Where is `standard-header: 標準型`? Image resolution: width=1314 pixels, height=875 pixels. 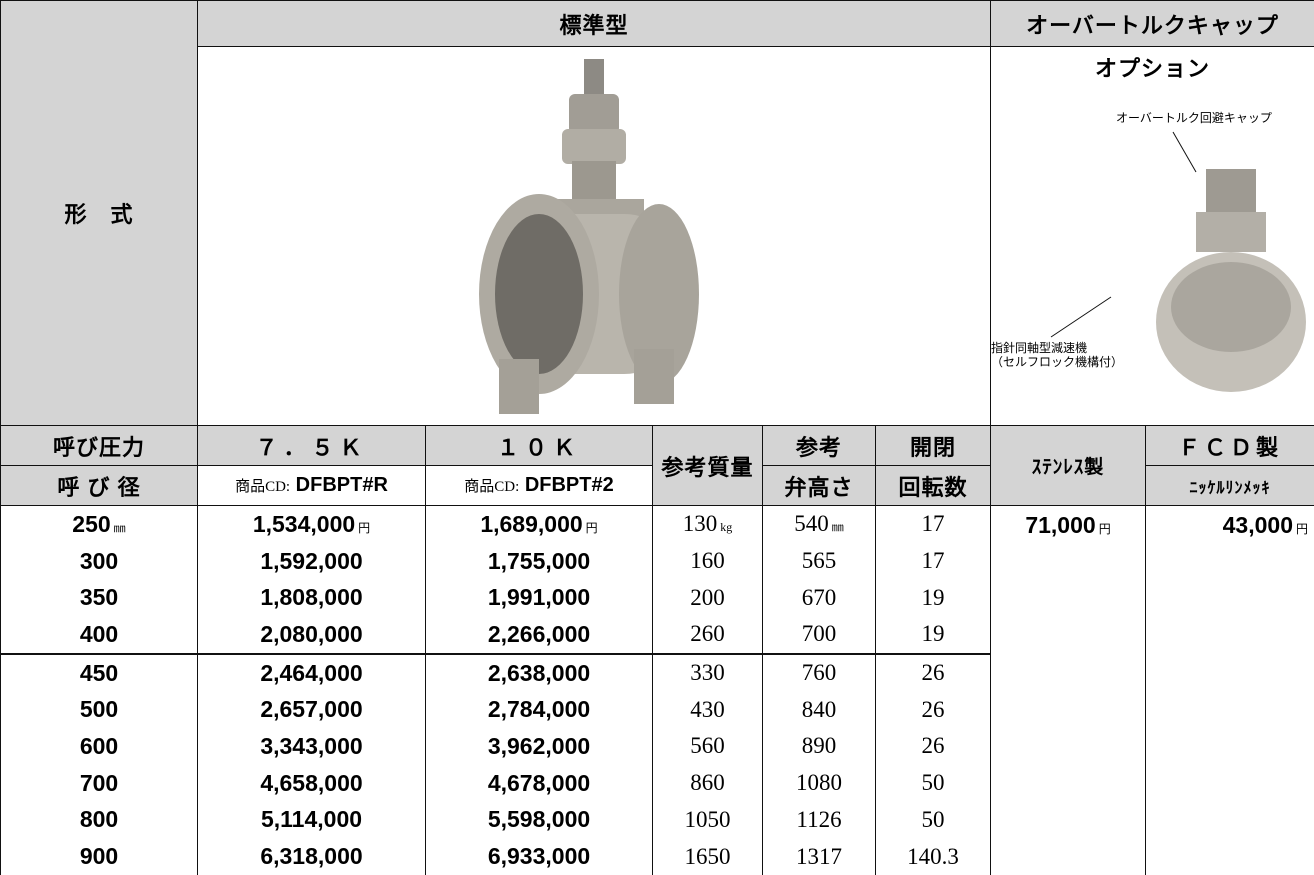
standard-header: 標準型 is located at coordinates (594, 24).